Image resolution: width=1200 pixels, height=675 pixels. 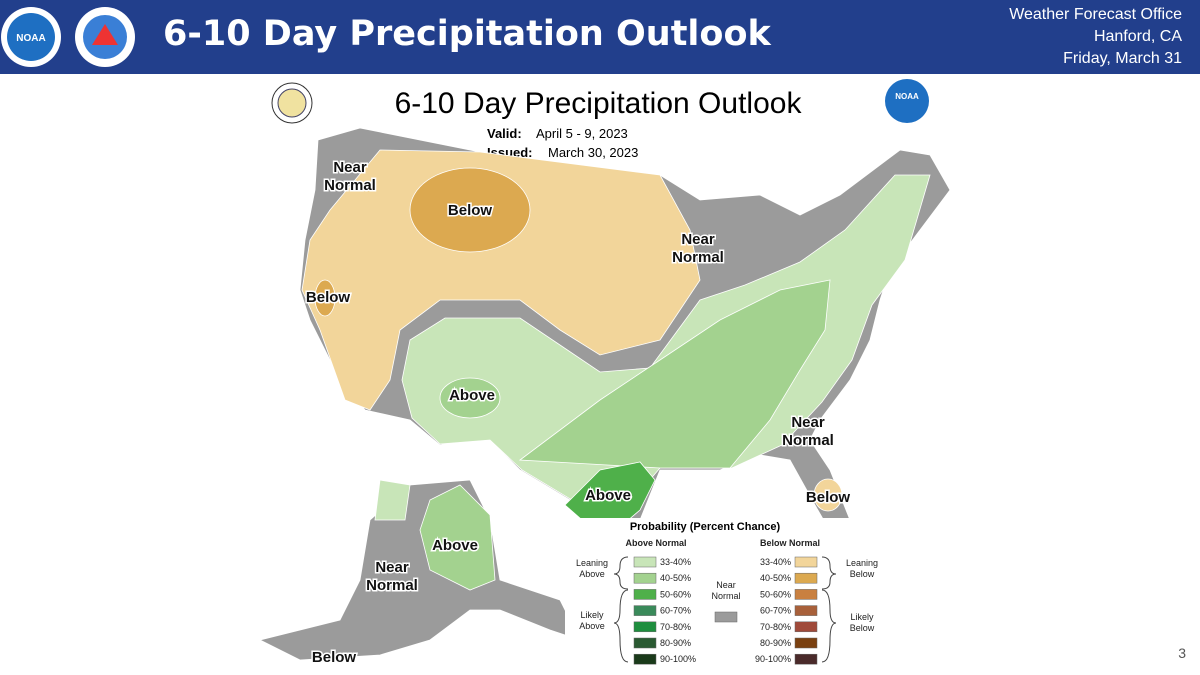 What do you see at coordinates (675, 578) in the screenshot?
I see `above-range: 40-50%` at bounding box center [675, 578].